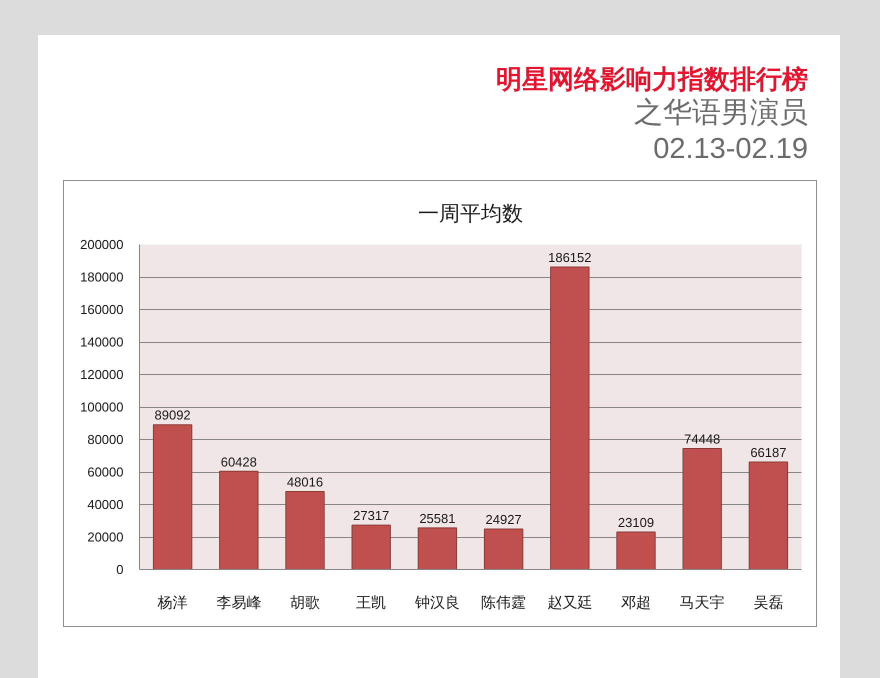  Describe the element at coordinates (102, 244) in the screenshot. I see `y-tick-label: 200000` at that location.